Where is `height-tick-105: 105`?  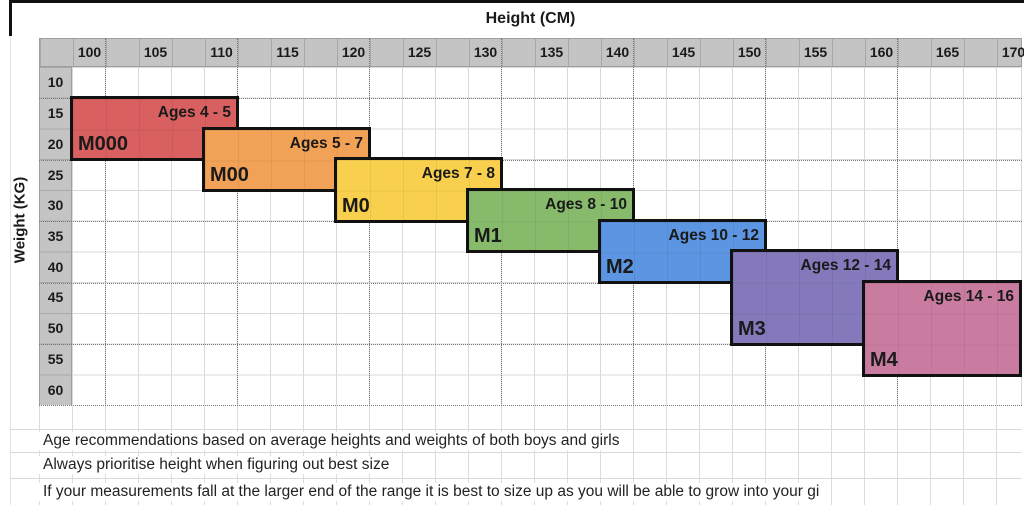
height-tick-105: 105 is located at coordinates (155, 52).